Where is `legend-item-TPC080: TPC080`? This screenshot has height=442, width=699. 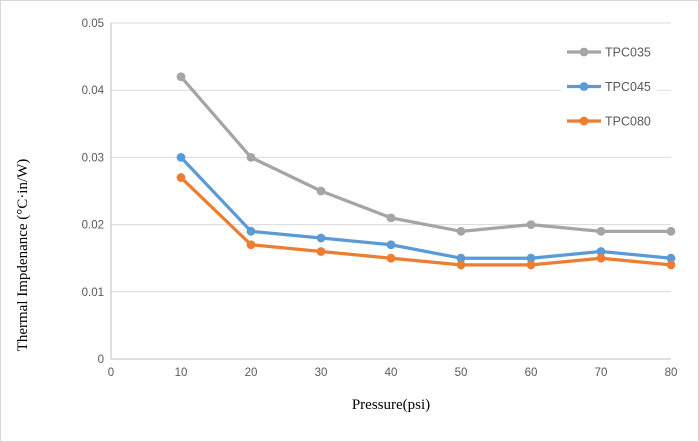
legend-item-TPC080: TPC080 is located at coordinates (609, 121).